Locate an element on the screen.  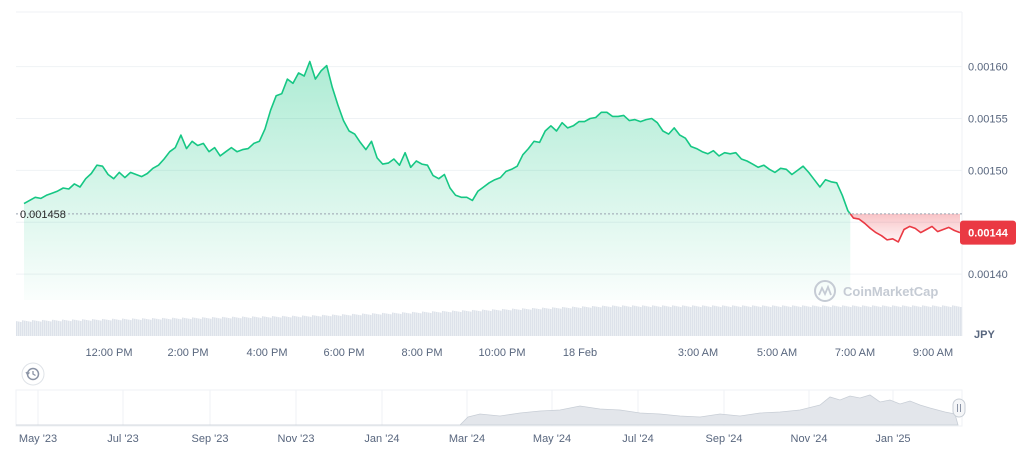
y-tick-label: 0.00155 is located at coordinates (988, 120).